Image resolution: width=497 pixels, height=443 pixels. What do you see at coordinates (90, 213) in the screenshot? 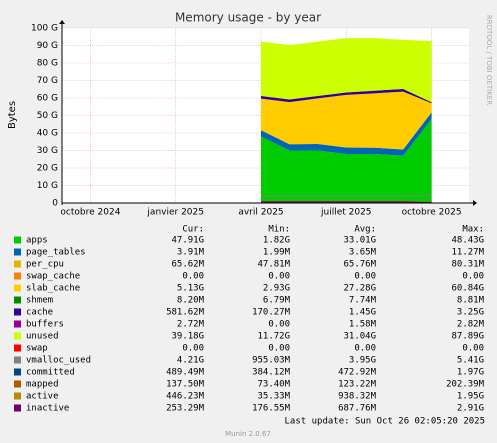
I see `x-tick-label: octobre 2024` at bounding box center [90, 213].